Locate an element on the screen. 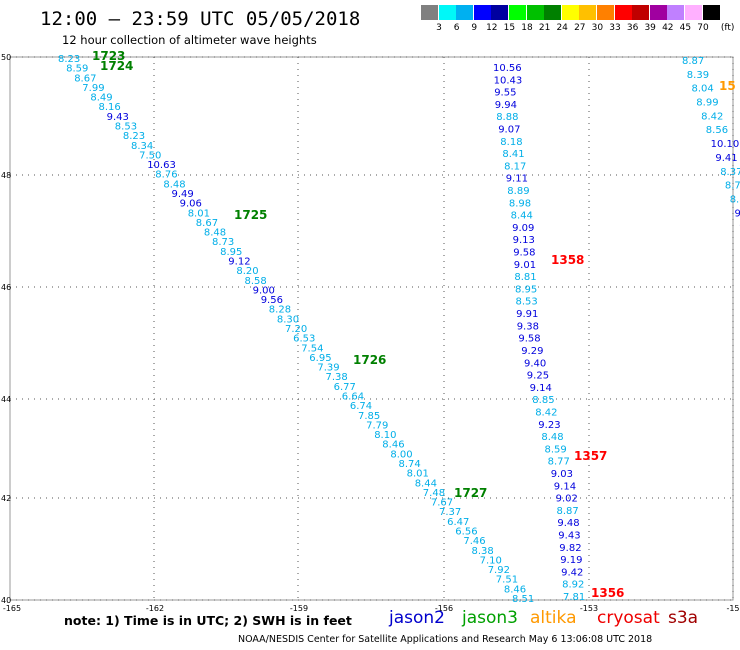 This screenshot has width=740, height=650. page-title: 12:00 — 23:59 UTC 05/05/2018 is located at coordinates (200, 19).